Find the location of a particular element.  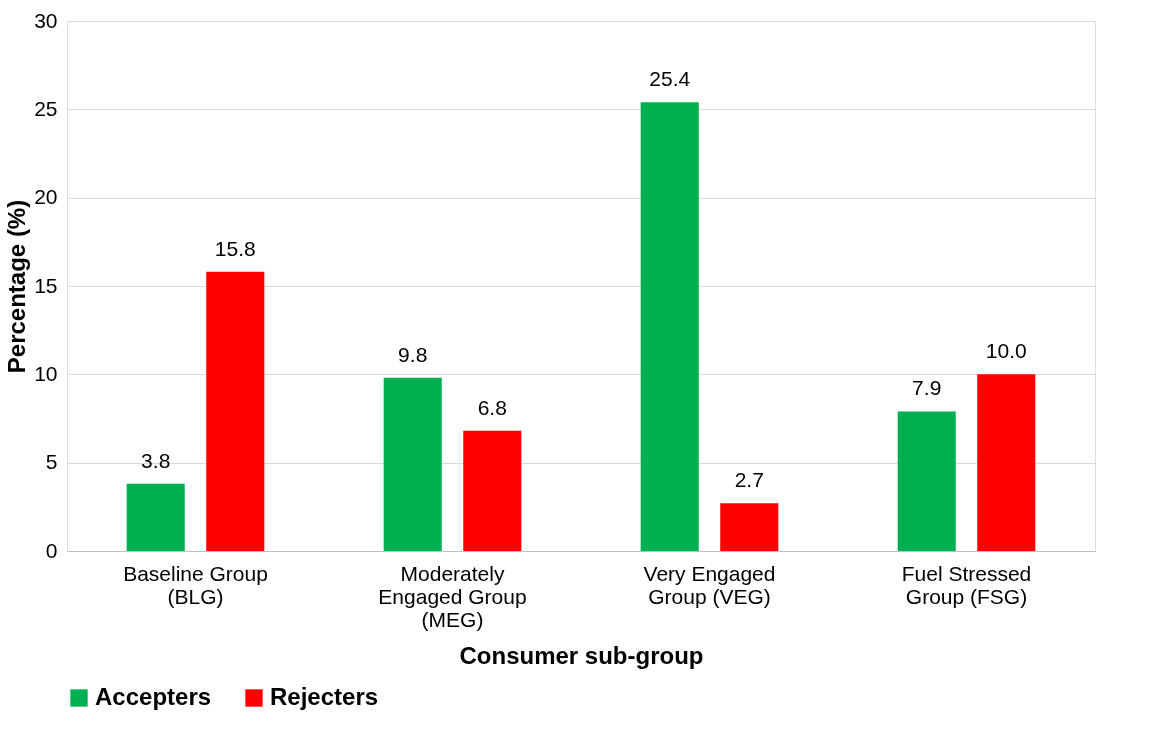

y-tick-label: 25 is located at coordinates (46, 108).